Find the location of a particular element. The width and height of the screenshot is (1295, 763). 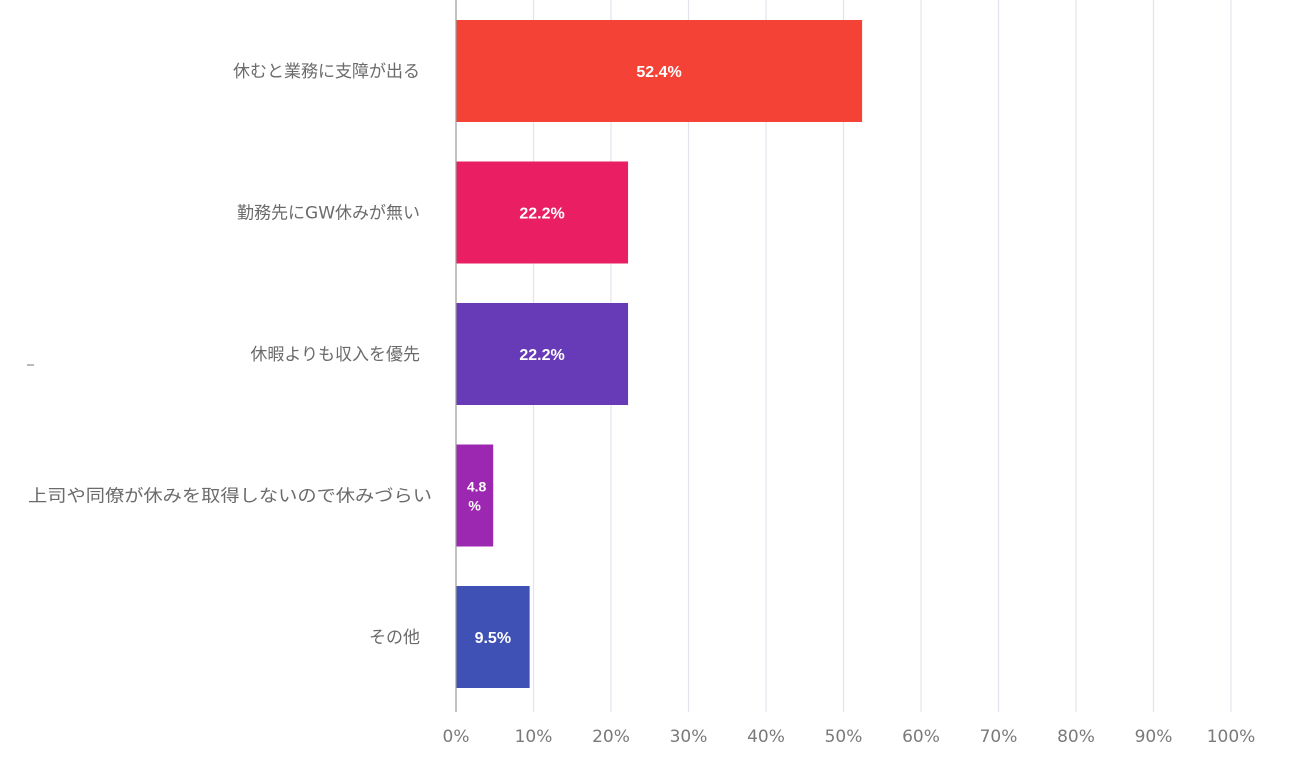

category-label: 勤務先にGW休みが無い is located at coordinates (328, 214).